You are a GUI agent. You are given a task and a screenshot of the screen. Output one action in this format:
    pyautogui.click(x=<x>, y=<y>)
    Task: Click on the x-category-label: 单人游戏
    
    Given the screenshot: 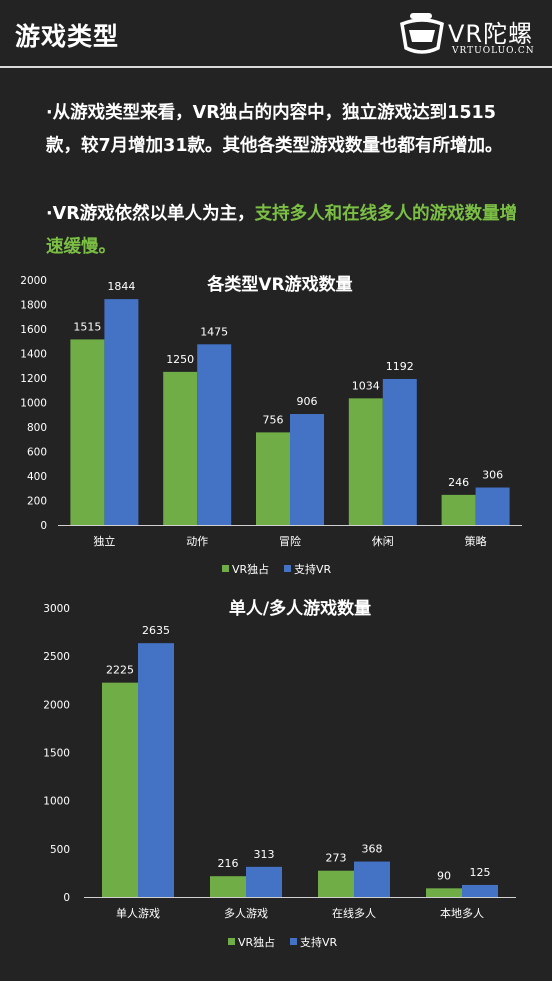 What is the action you would take?
    pyautogui.click(x=138, y=913)
    